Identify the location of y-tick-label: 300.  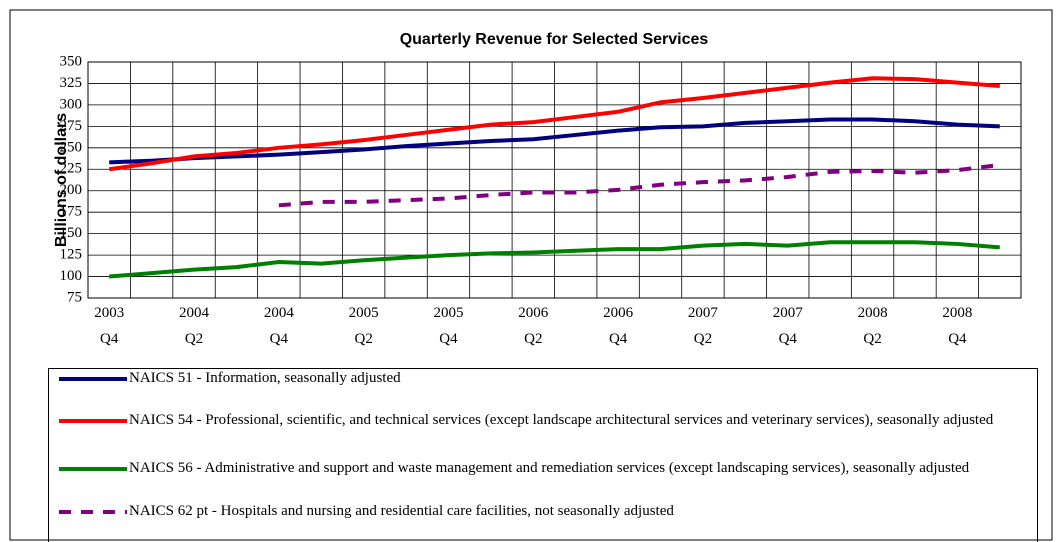
(71, 104).